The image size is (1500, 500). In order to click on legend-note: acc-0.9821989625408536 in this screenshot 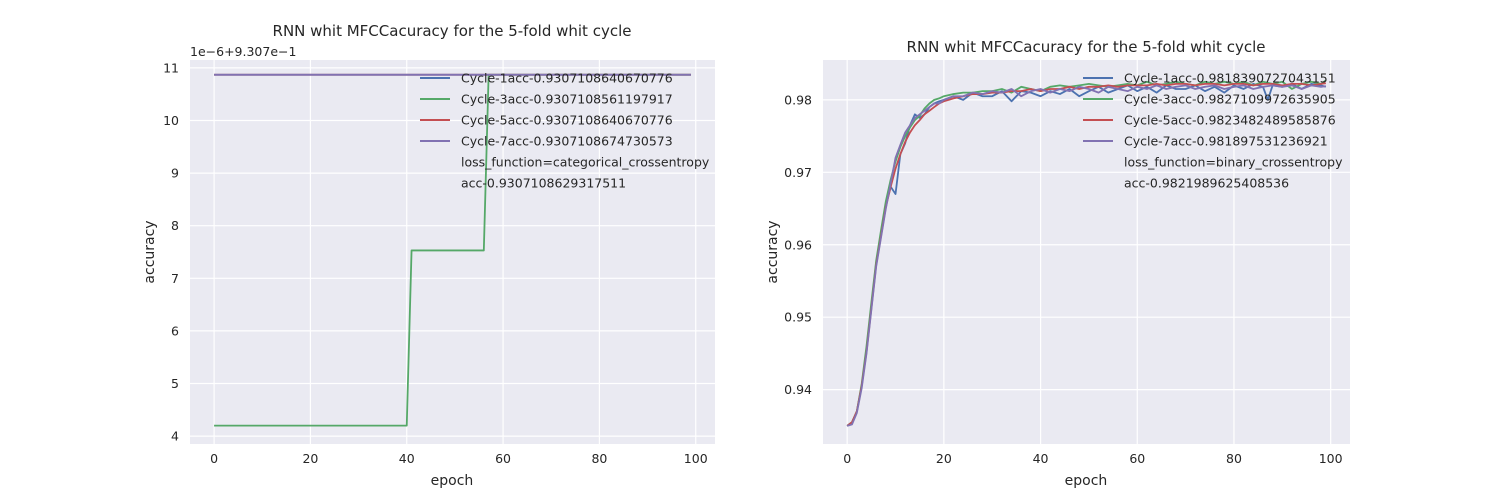, I will do `click(1206, 183)`.